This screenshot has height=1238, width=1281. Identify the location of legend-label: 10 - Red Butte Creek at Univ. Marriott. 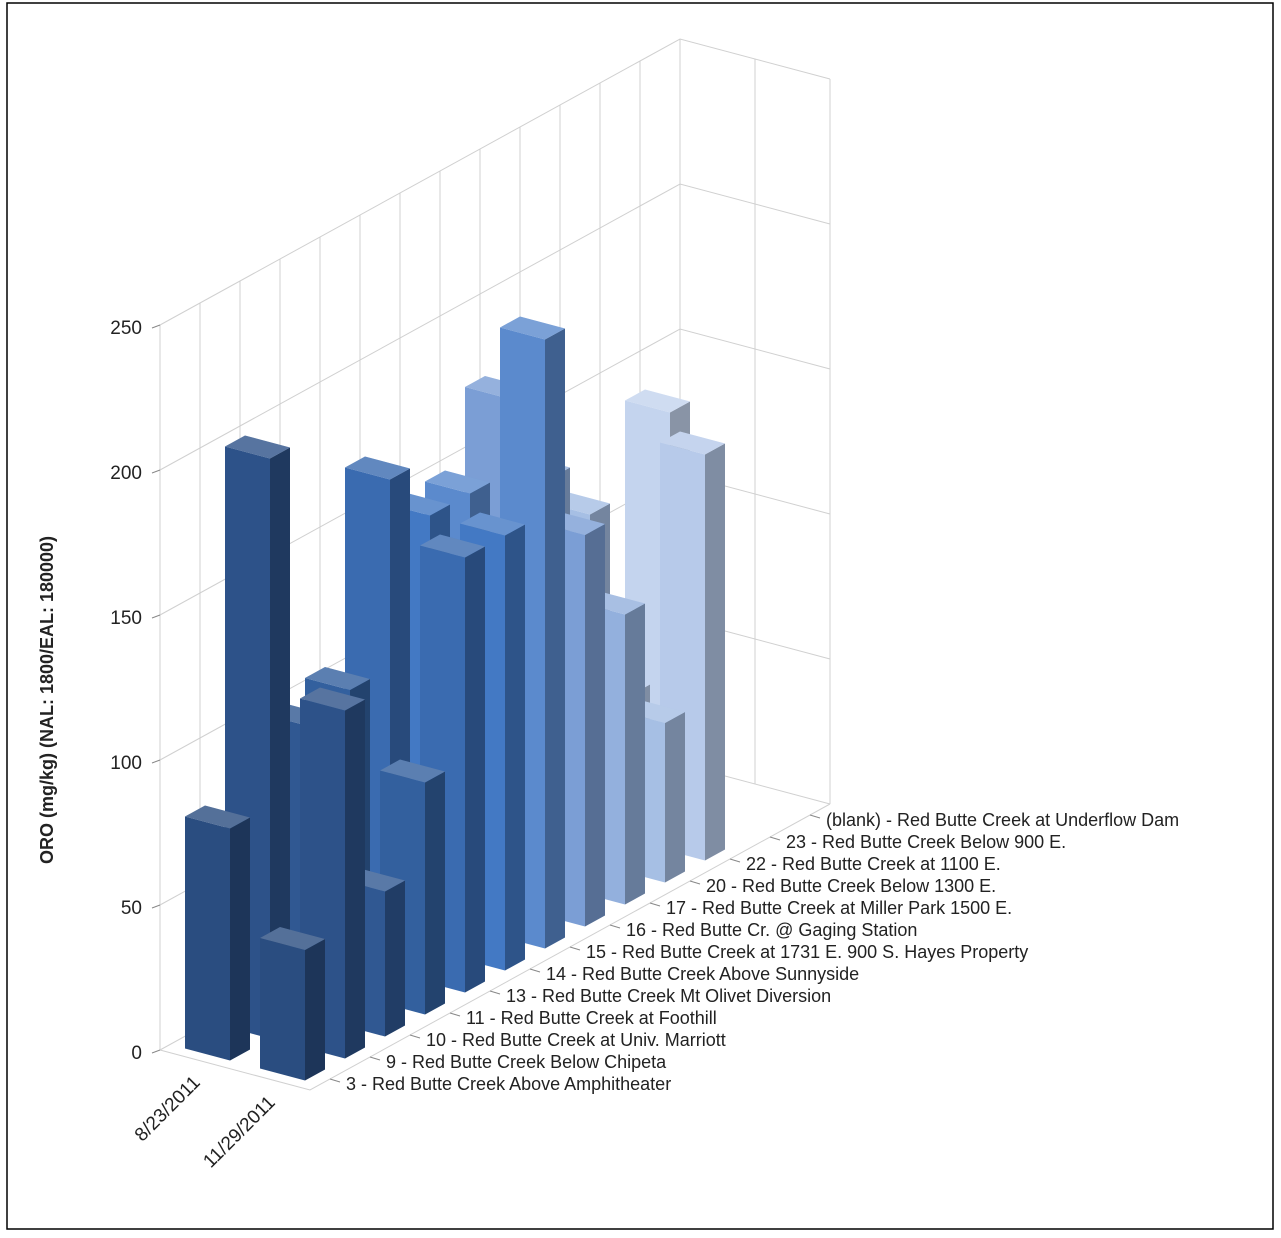
(576, 1040).